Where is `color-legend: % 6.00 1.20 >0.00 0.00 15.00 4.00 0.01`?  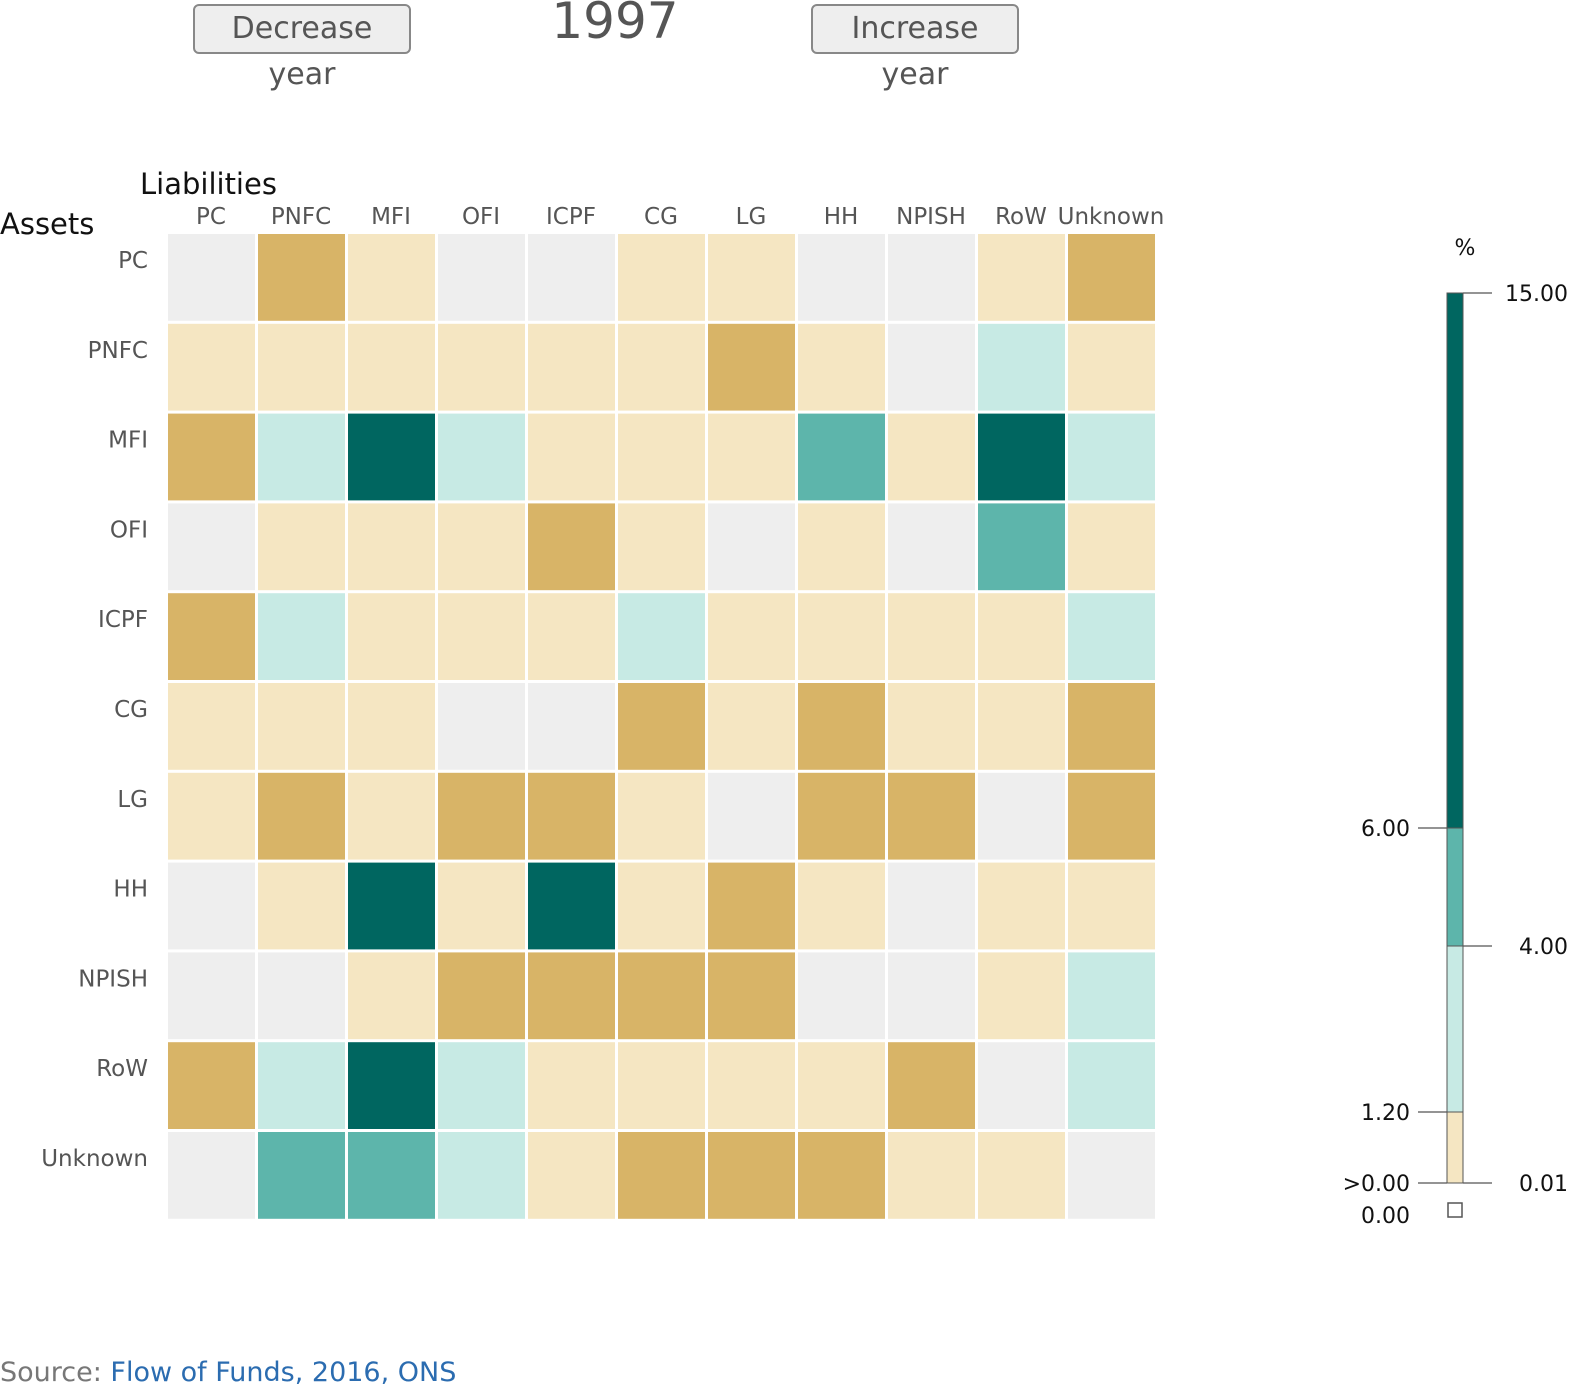 color-legend: % 6.00 1.20 >0.00 0.00 15.00 4.00 0.01 is located at coordinates (1455, 732).